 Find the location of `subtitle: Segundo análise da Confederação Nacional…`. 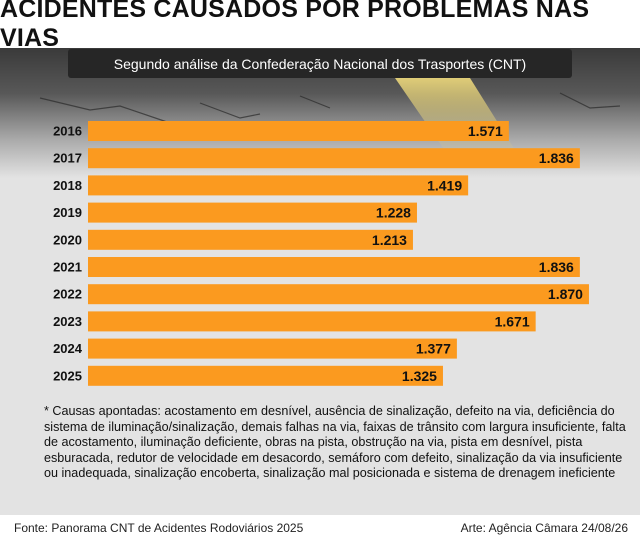

subtitle: Segundo análise da Confederação Nacional… is located at coordinates (320, 63).